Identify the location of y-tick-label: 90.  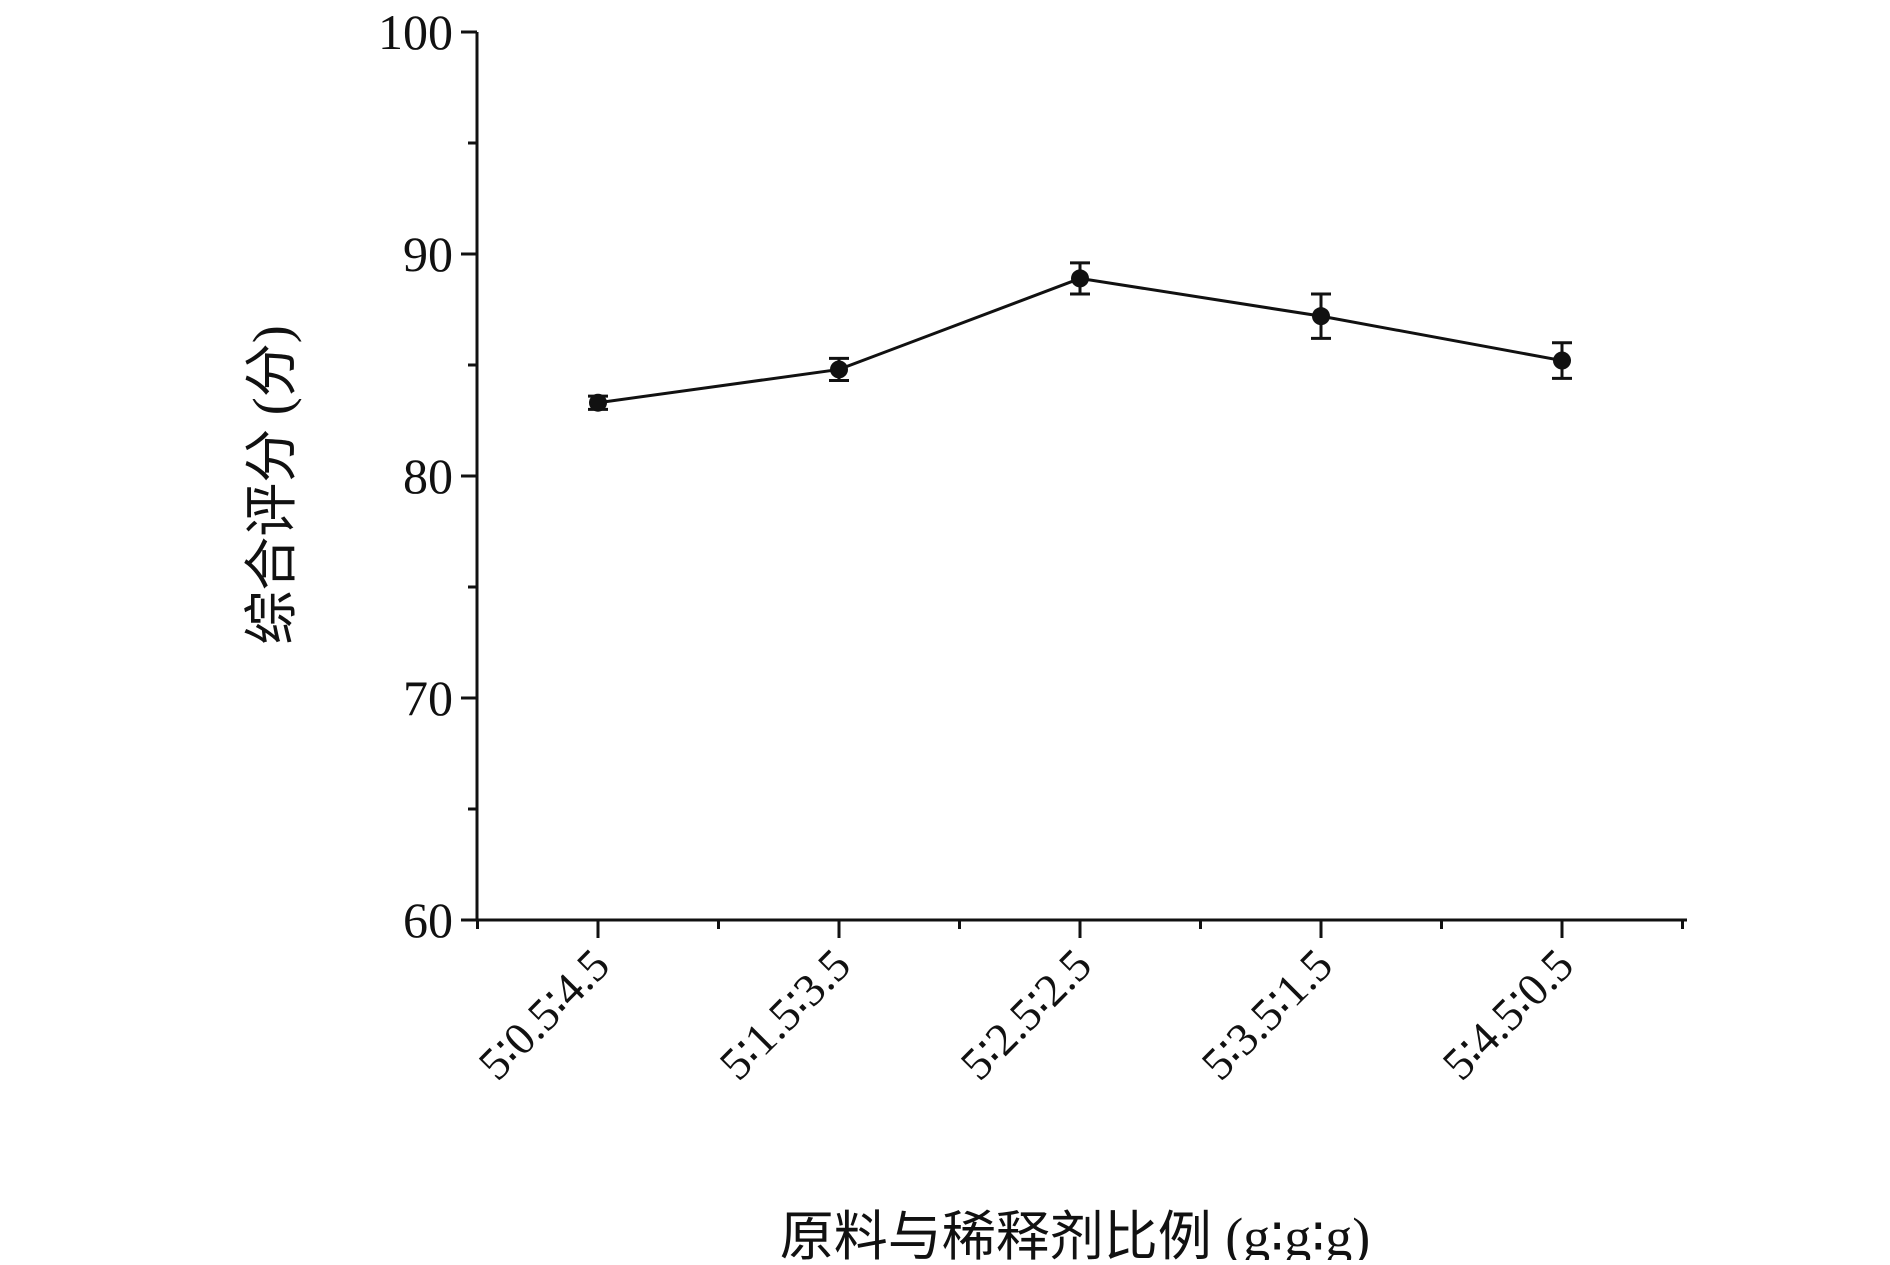
(428, 254).